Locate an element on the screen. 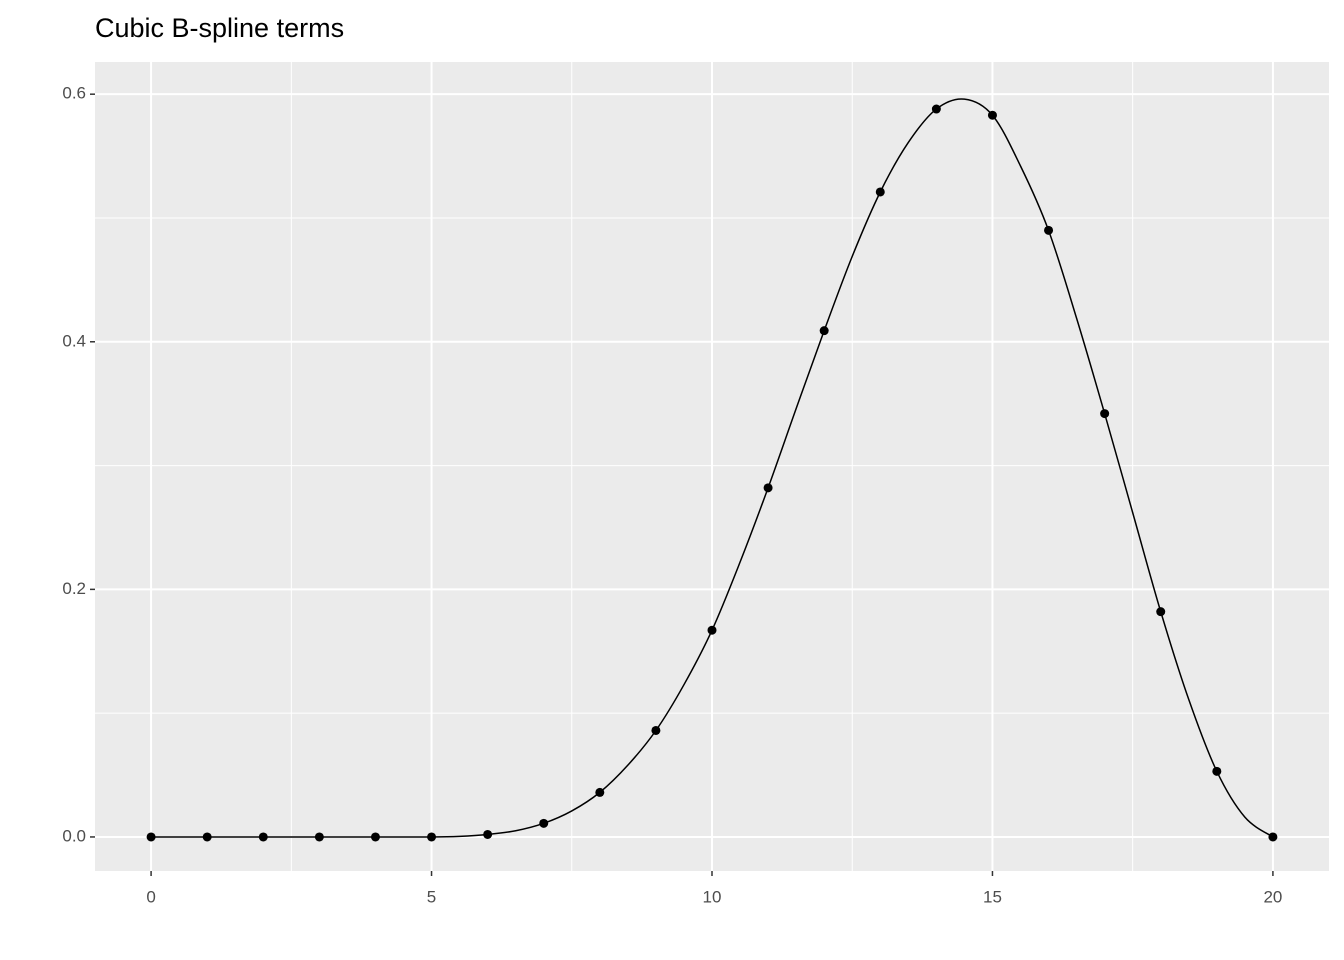 Image resolution: width=1344 pixels, height=960 pixels. x-tick-label: 10 is located at coordinates (712, 896).